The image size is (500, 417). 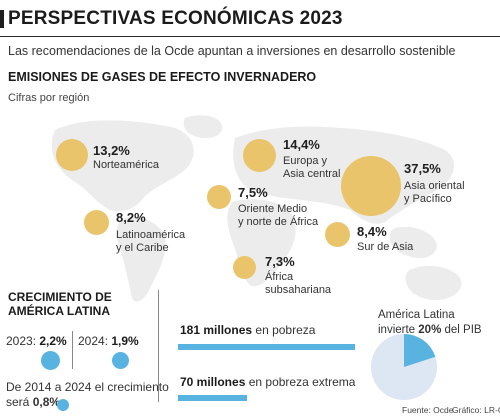 I want to click on map-australia, so click(x=433, y=282).